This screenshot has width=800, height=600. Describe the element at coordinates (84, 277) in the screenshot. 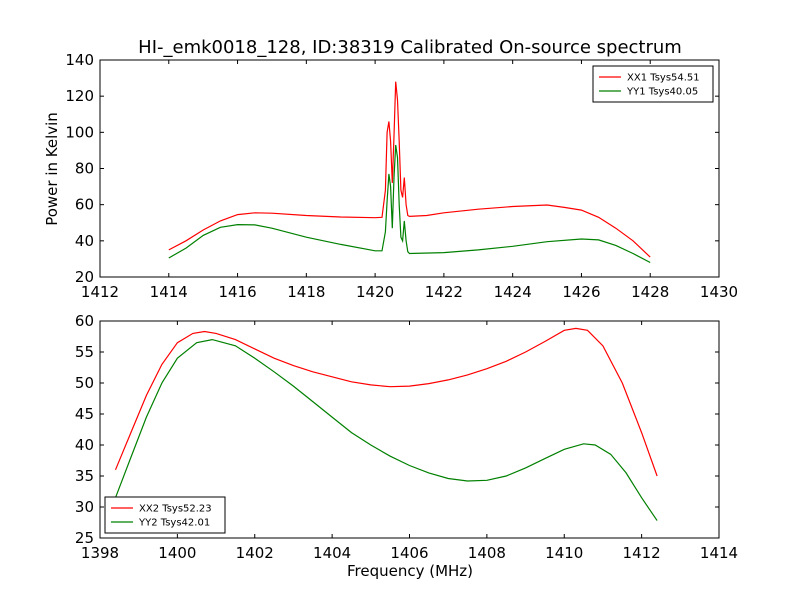

I see `top-y-tick-label: 20` at that location.